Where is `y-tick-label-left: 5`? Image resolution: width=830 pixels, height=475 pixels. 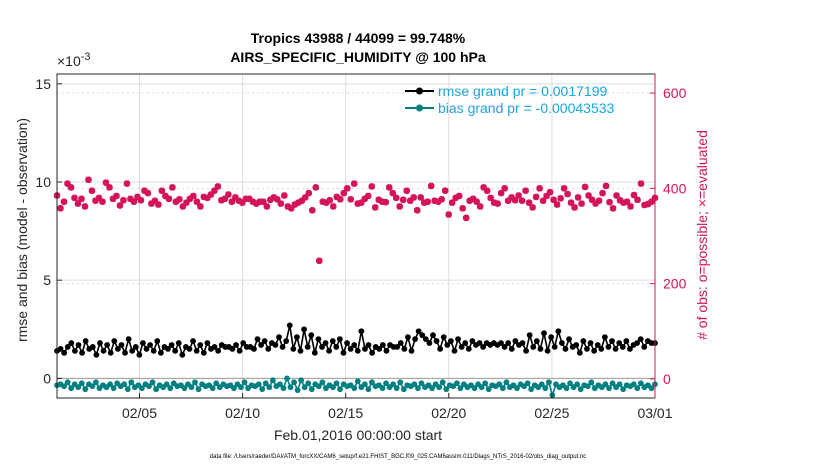
y-tick-label-left: 5 is located at coordinates (47, 280).